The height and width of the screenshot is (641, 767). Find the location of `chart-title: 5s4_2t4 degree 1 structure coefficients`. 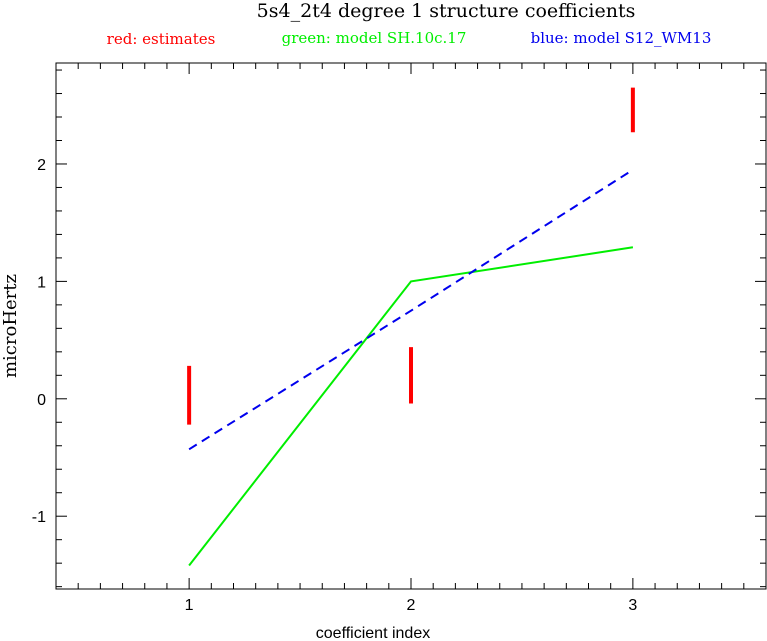

chart-title: 5s4_2t4 degree 1 structure coefficients is located at coordinates (446, 11).